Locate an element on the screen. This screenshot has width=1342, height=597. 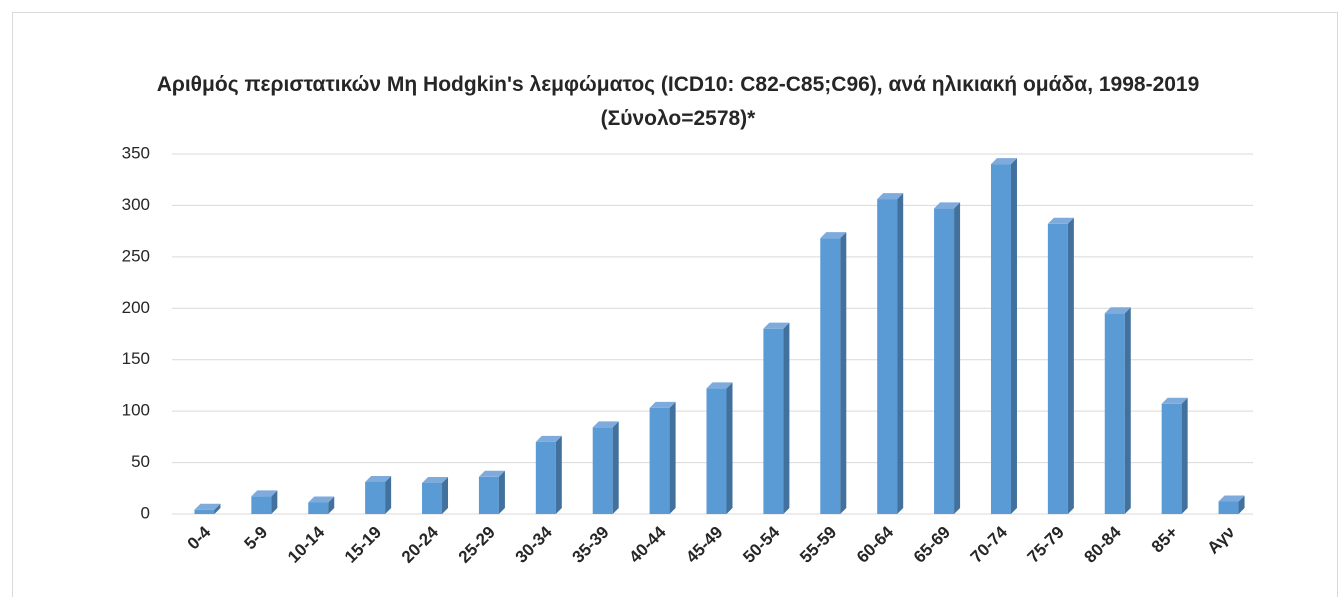
x-tick-label: 75-79 is located at coordinates (1046, 545).